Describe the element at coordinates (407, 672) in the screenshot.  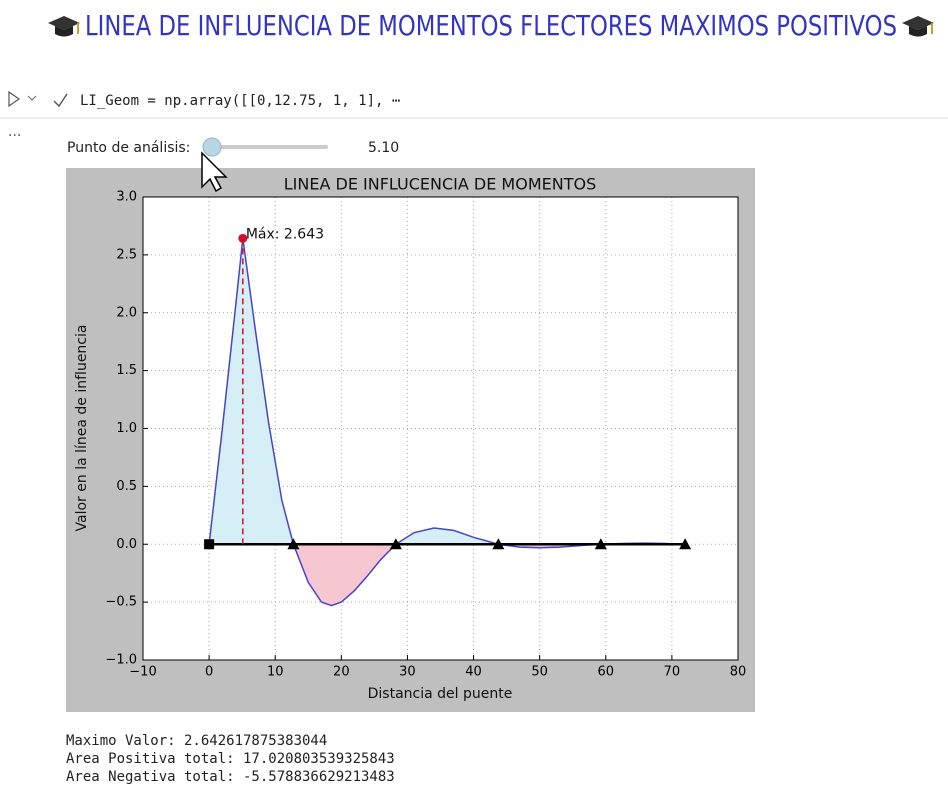
I see `x-tick-label: 30` at that location.